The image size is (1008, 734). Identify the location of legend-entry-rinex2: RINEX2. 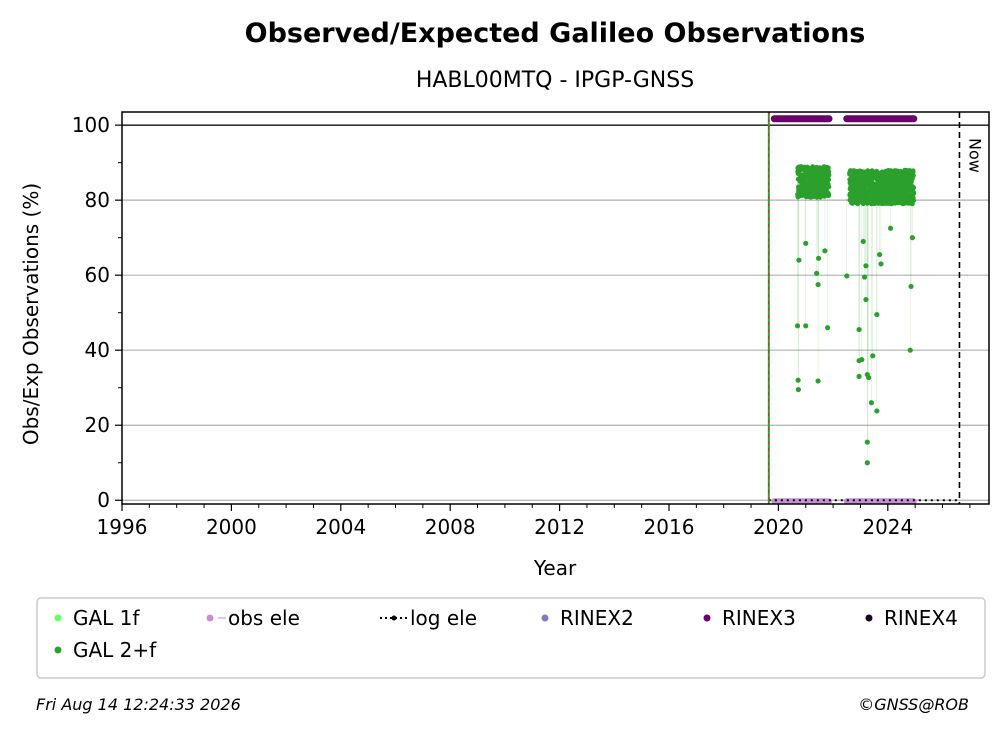
(587, 618).